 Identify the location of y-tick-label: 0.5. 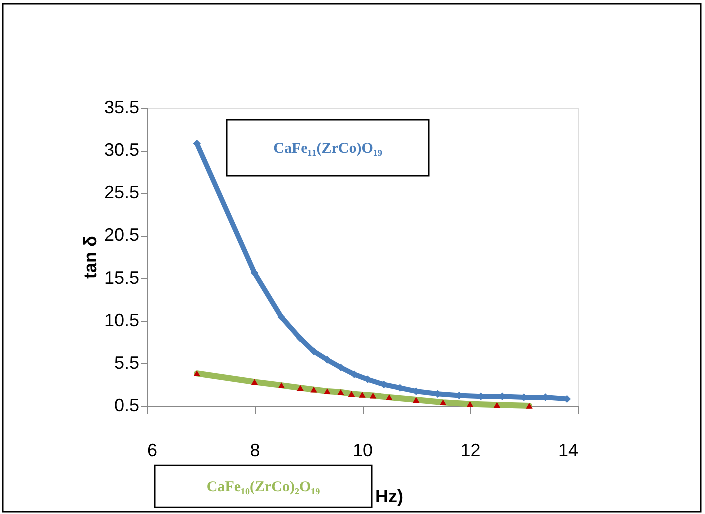
(127, 406).